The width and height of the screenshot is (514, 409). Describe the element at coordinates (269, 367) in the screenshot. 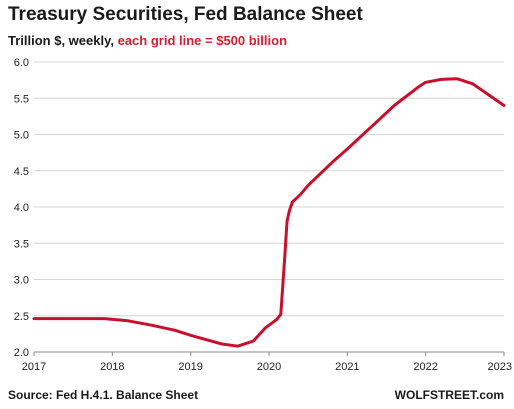

I see `x-tick-label: 2020` at that location.